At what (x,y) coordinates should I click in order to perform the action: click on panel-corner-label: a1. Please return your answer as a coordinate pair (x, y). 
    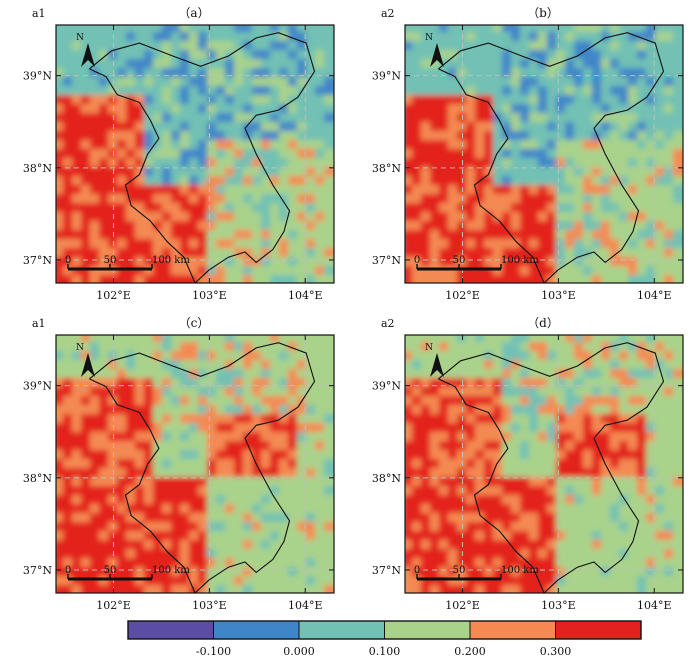
    Looking at the image, I should click on (39, 13).